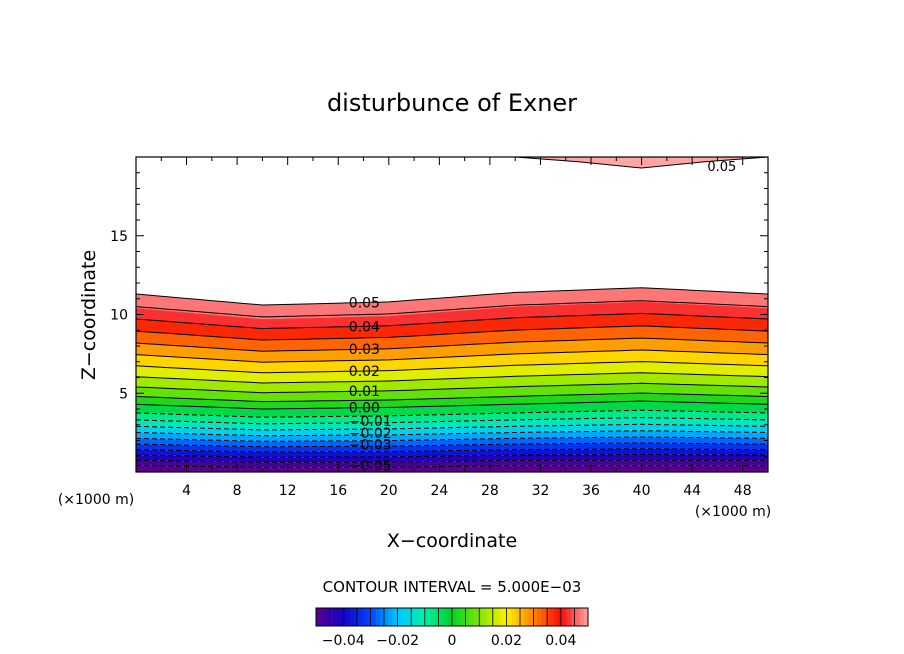 The height and width of the screenshot is (654, 904). I want to click on x-tick-label: 12, so click(288, 491).